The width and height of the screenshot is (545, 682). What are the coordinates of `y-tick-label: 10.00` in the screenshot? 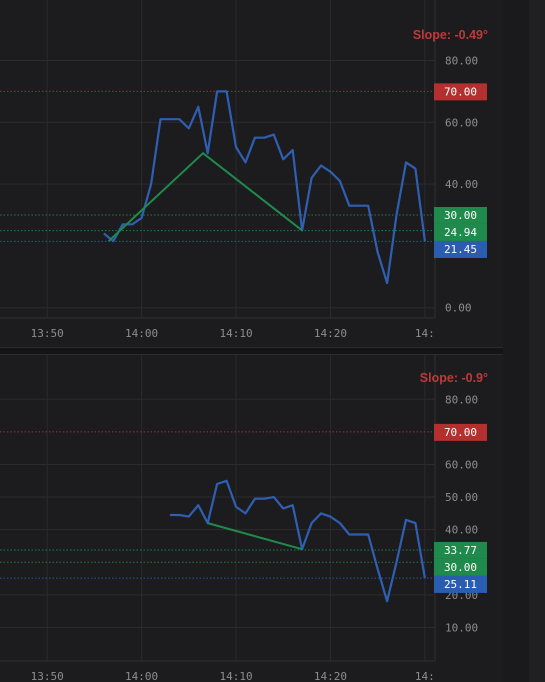 It's located at (461, 627).